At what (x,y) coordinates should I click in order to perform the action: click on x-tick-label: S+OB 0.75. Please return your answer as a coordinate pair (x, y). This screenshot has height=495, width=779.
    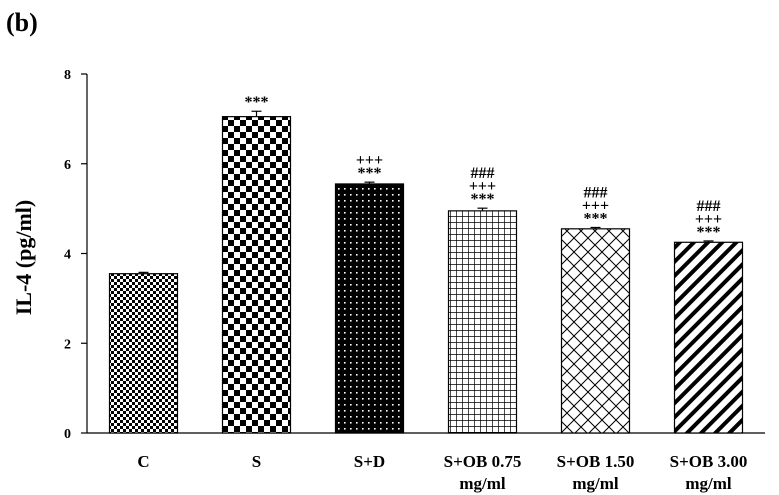
    Looking at the image, I should click on (483, 461).